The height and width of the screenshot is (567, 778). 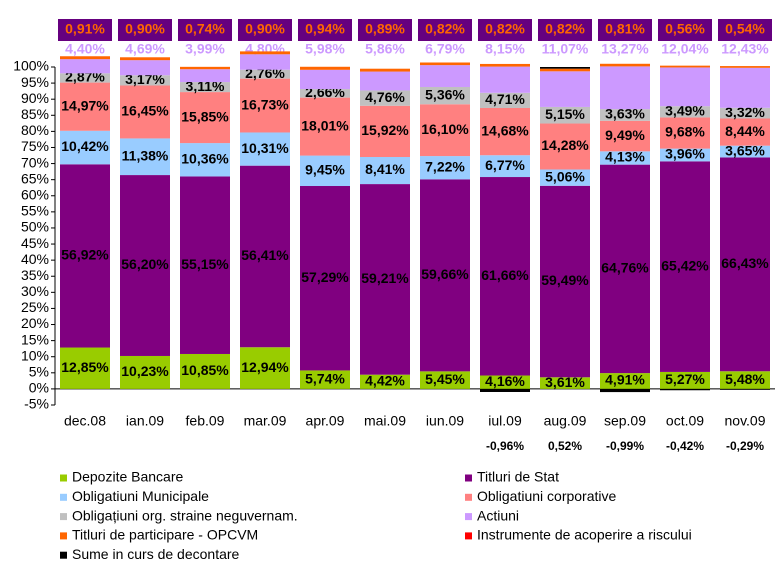 What do you see at coordinates (35, 291) in the screenshot?
I see `y-tick-label: 30%` at bounding box center [35, 291].